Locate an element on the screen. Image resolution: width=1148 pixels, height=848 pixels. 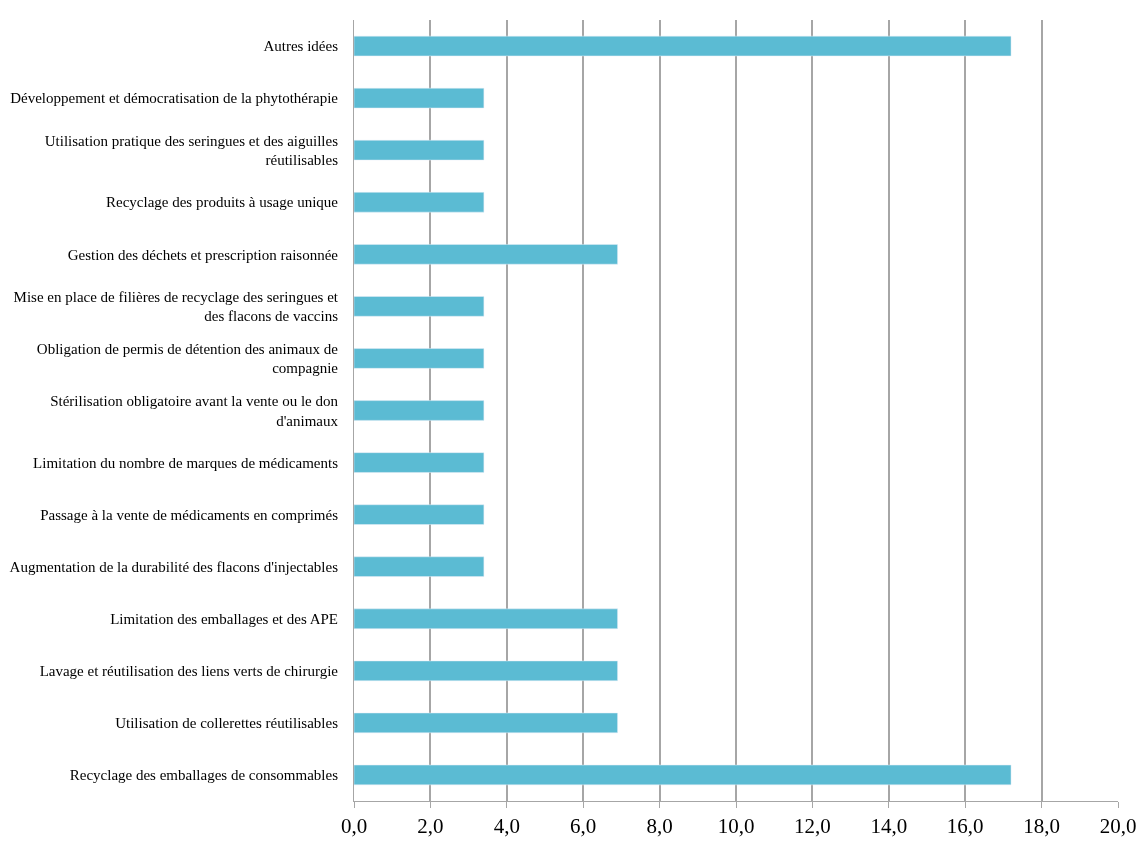
y-tick-label: Limitation des emballages et des APE is located at coordinates (224, 619).